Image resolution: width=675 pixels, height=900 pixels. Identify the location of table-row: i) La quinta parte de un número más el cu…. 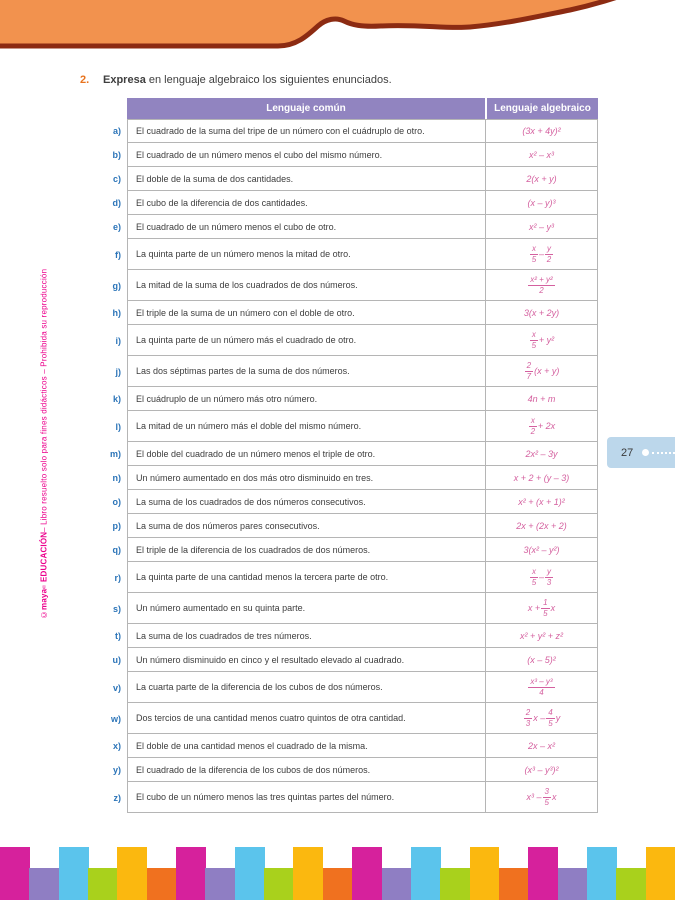
(348, 340).